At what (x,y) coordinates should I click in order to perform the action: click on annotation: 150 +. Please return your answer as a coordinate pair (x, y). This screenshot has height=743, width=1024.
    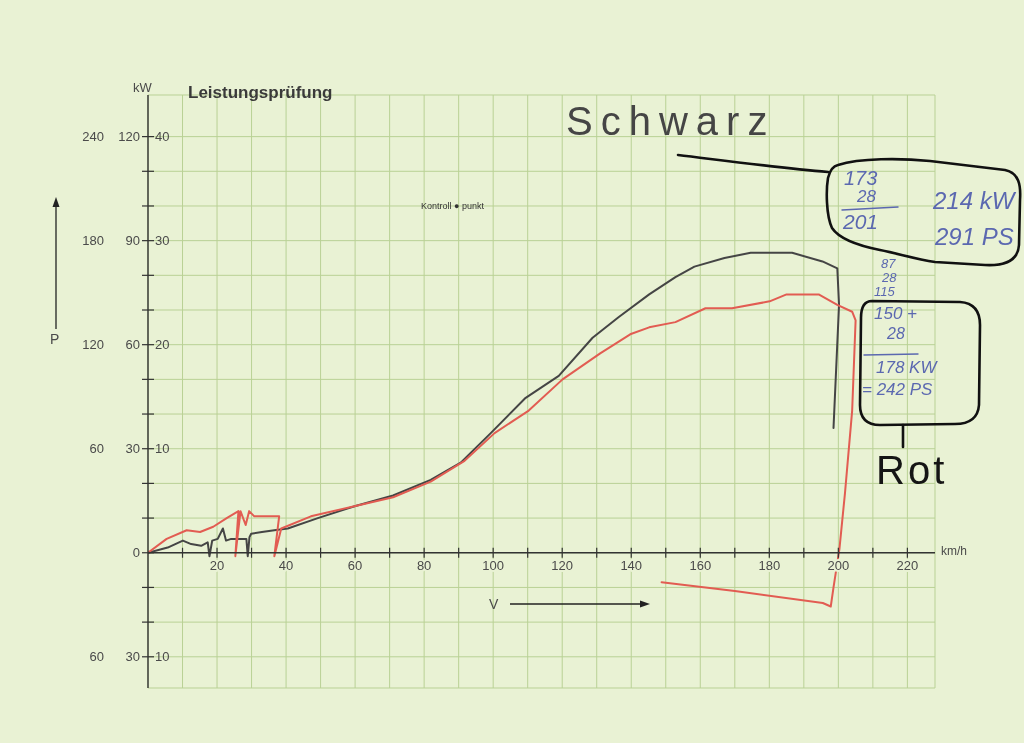
    Looking at the image, I should click on (896, 313).